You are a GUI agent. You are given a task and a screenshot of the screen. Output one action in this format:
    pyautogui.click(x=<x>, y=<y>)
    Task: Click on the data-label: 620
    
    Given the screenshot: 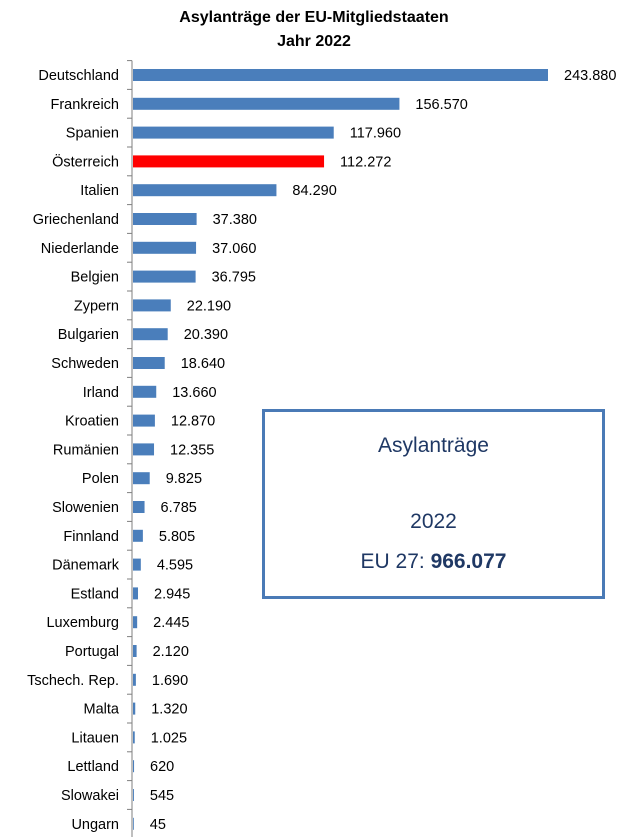 What is the action you would take?
    pyautogui.click(x=162, y=767)
    